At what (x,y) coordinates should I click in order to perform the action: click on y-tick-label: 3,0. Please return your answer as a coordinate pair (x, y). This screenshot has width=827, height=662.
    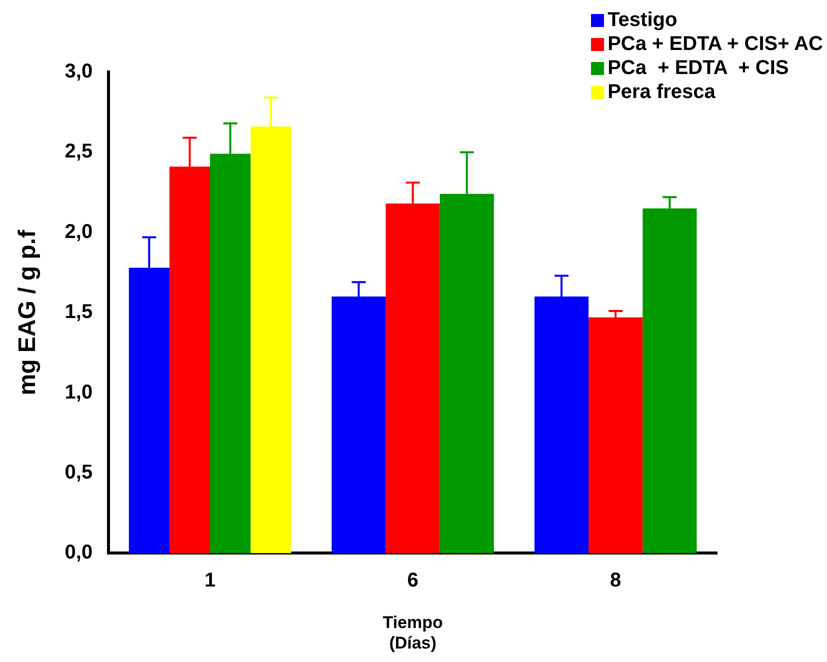
    Looking at the image, I should click on (78, 71).